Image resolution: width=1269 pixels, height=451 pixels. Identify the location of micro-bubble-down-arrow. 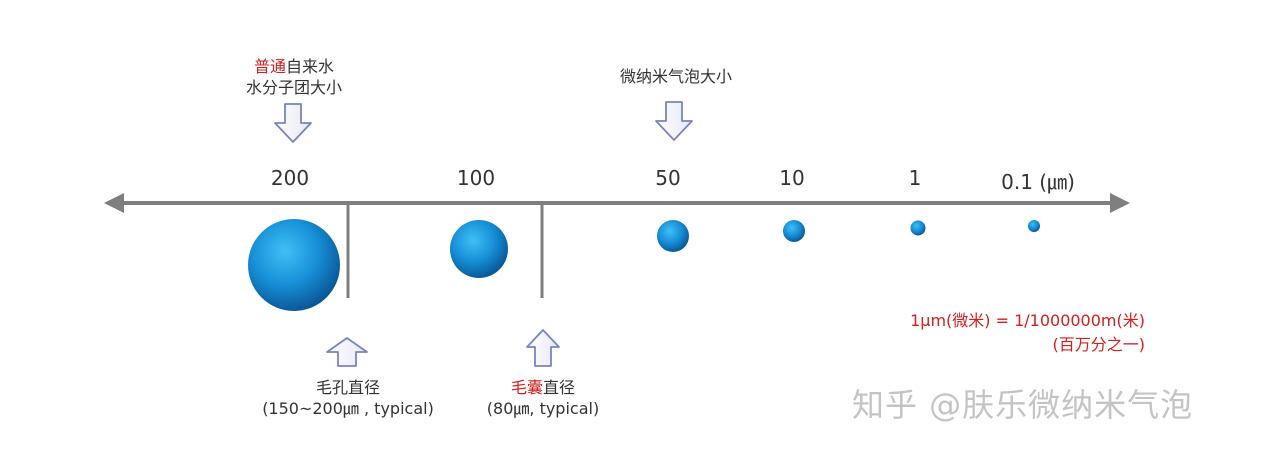
(674, 121).